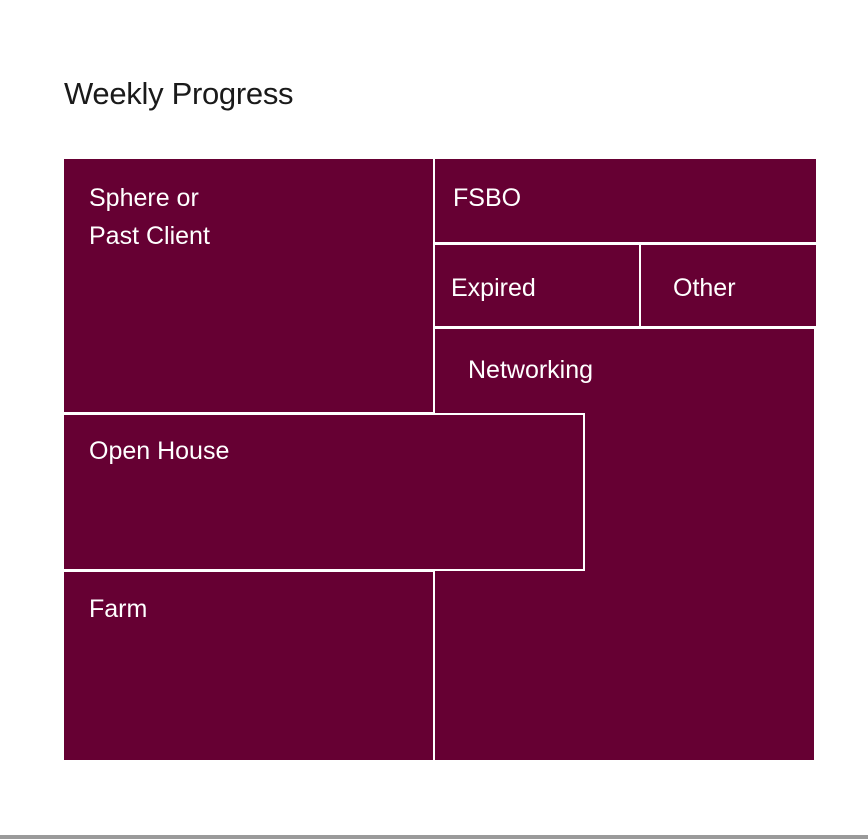  I want to click on tile-label-other: Other, so click(704, 288).